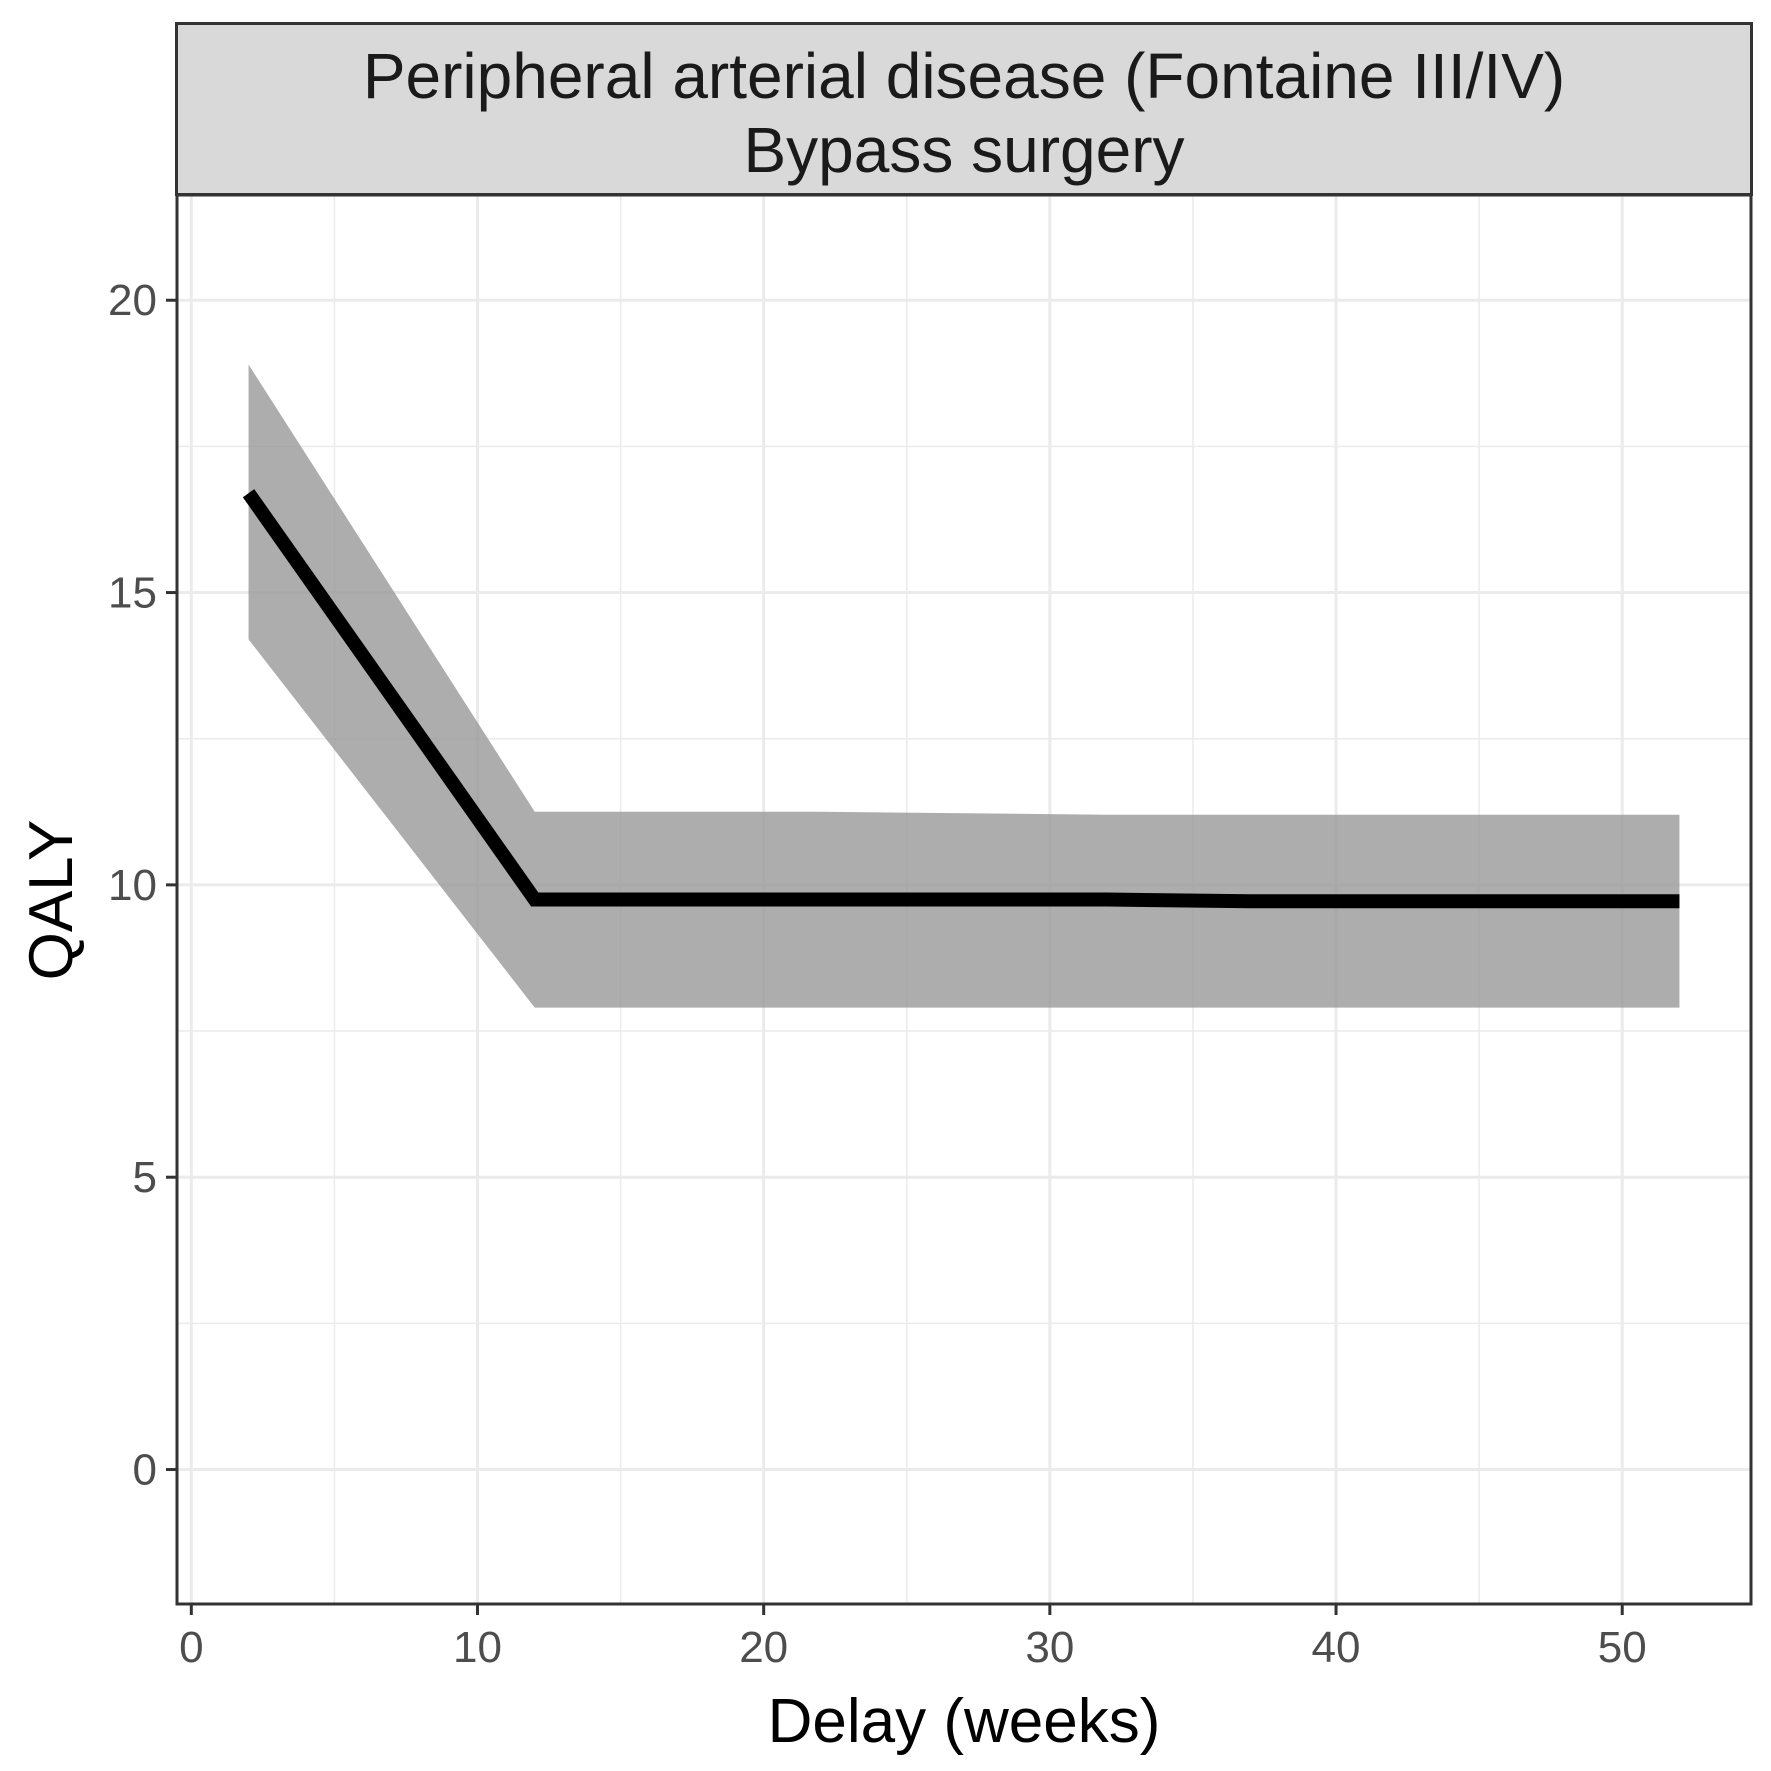 The width and height of the screenshot is (1771, 1771). I want to click on y-tick-label: 15, so click(132, 593).